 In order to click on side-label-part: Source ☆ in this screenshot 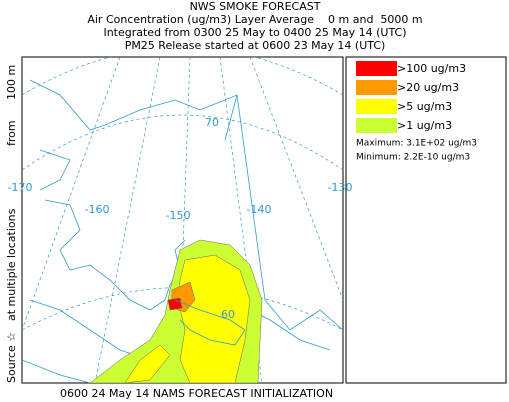, I will do `click(11, 357)`.